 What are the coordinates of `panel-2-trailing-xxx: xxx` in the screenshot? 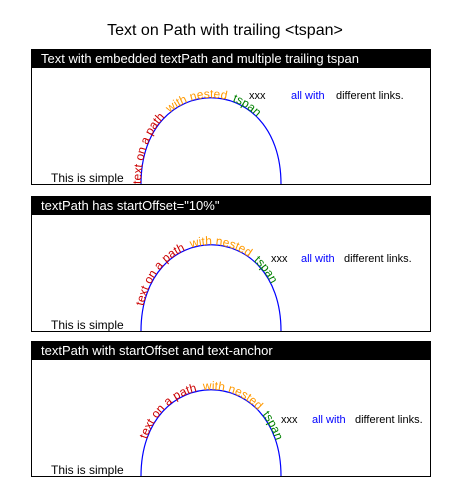 It's located at (279, 259).